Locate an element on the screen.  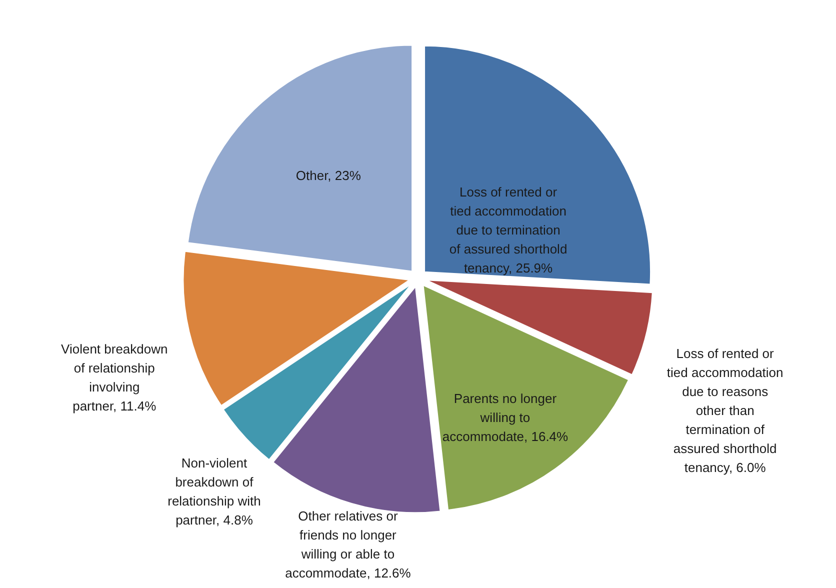
slice-label: Other, 23% is located at coordinates (329, 176).